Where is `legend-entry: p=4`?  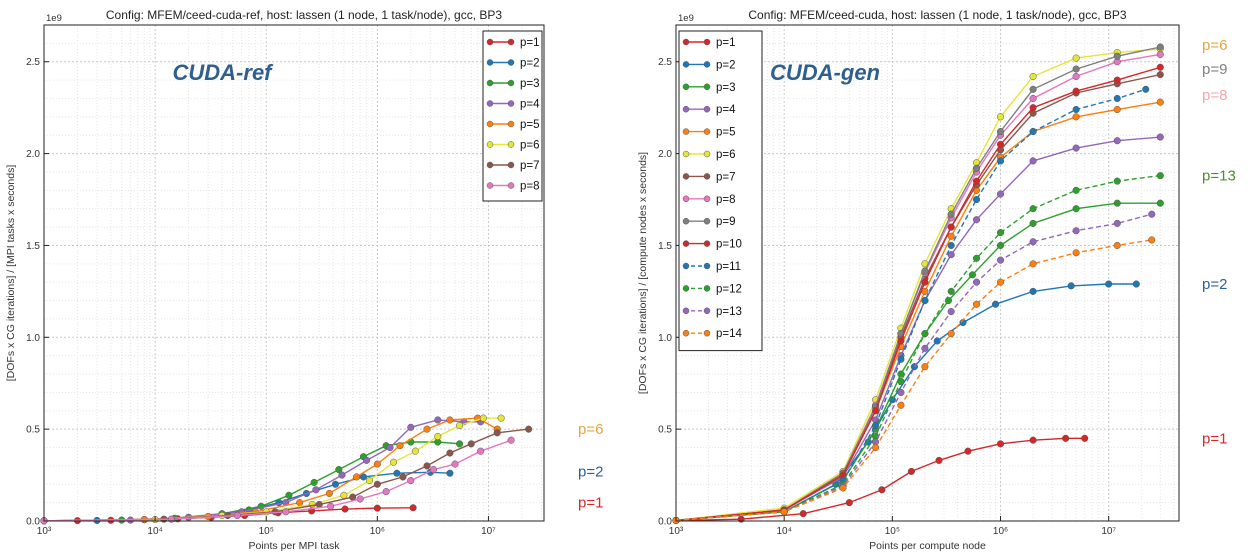 legend-entry: p=4 is located at coordinates (726, 110).